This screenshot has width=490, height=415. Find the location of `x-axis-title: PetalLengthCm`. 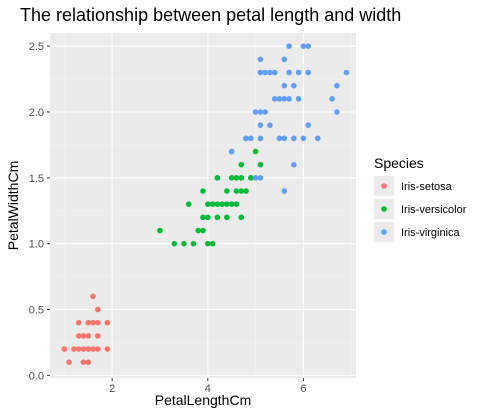

x-axis-title: PetalLengthCm is located at coordinates (203, 400).